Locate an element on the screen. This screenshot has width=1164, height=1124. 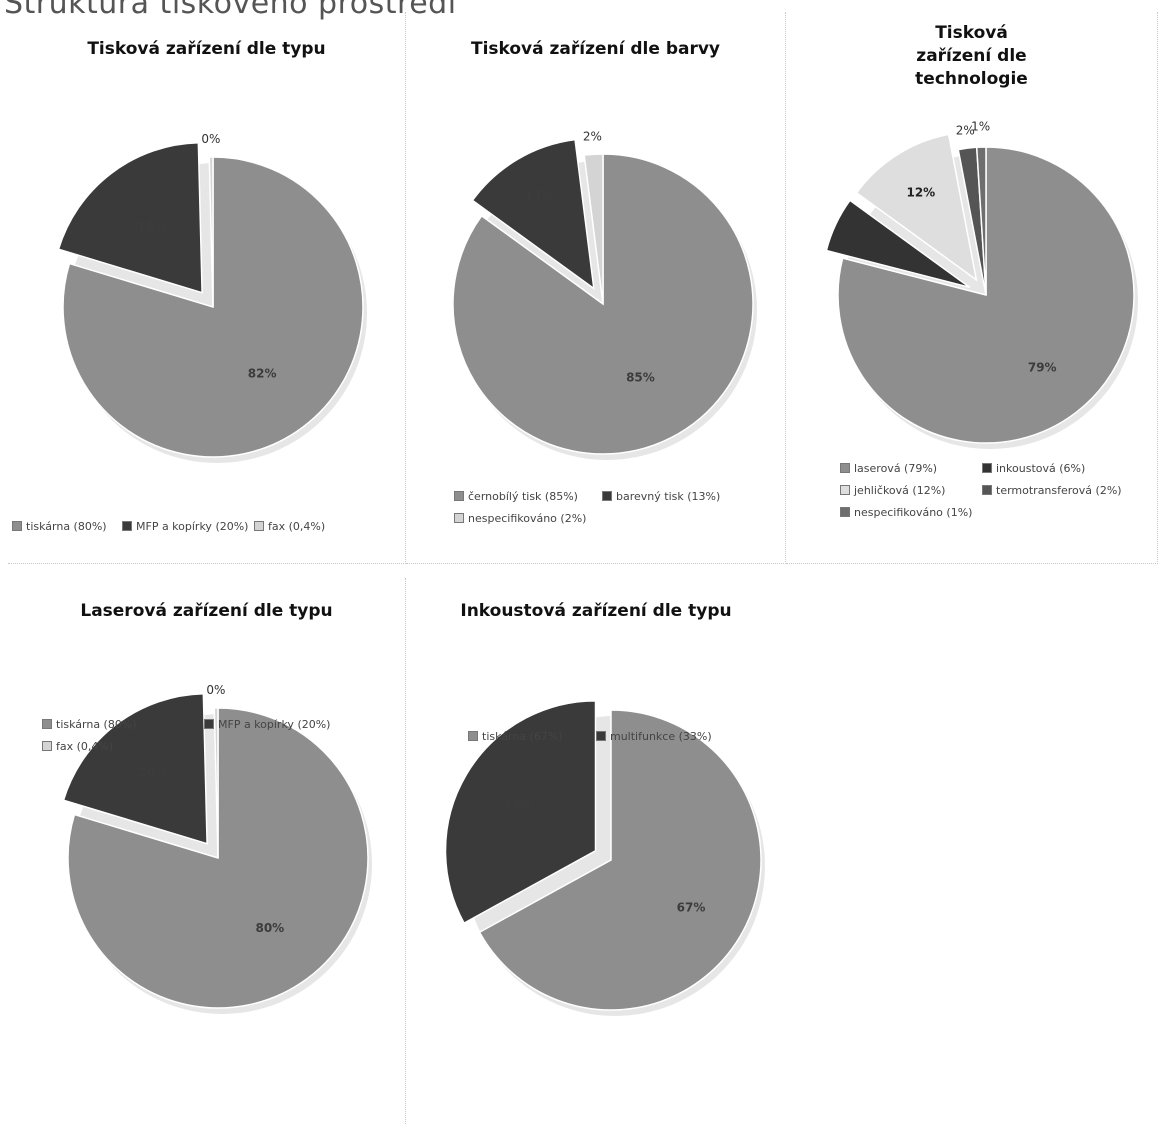
legend-item: termotransferová (2%) is located at coordinates (1052, 490).